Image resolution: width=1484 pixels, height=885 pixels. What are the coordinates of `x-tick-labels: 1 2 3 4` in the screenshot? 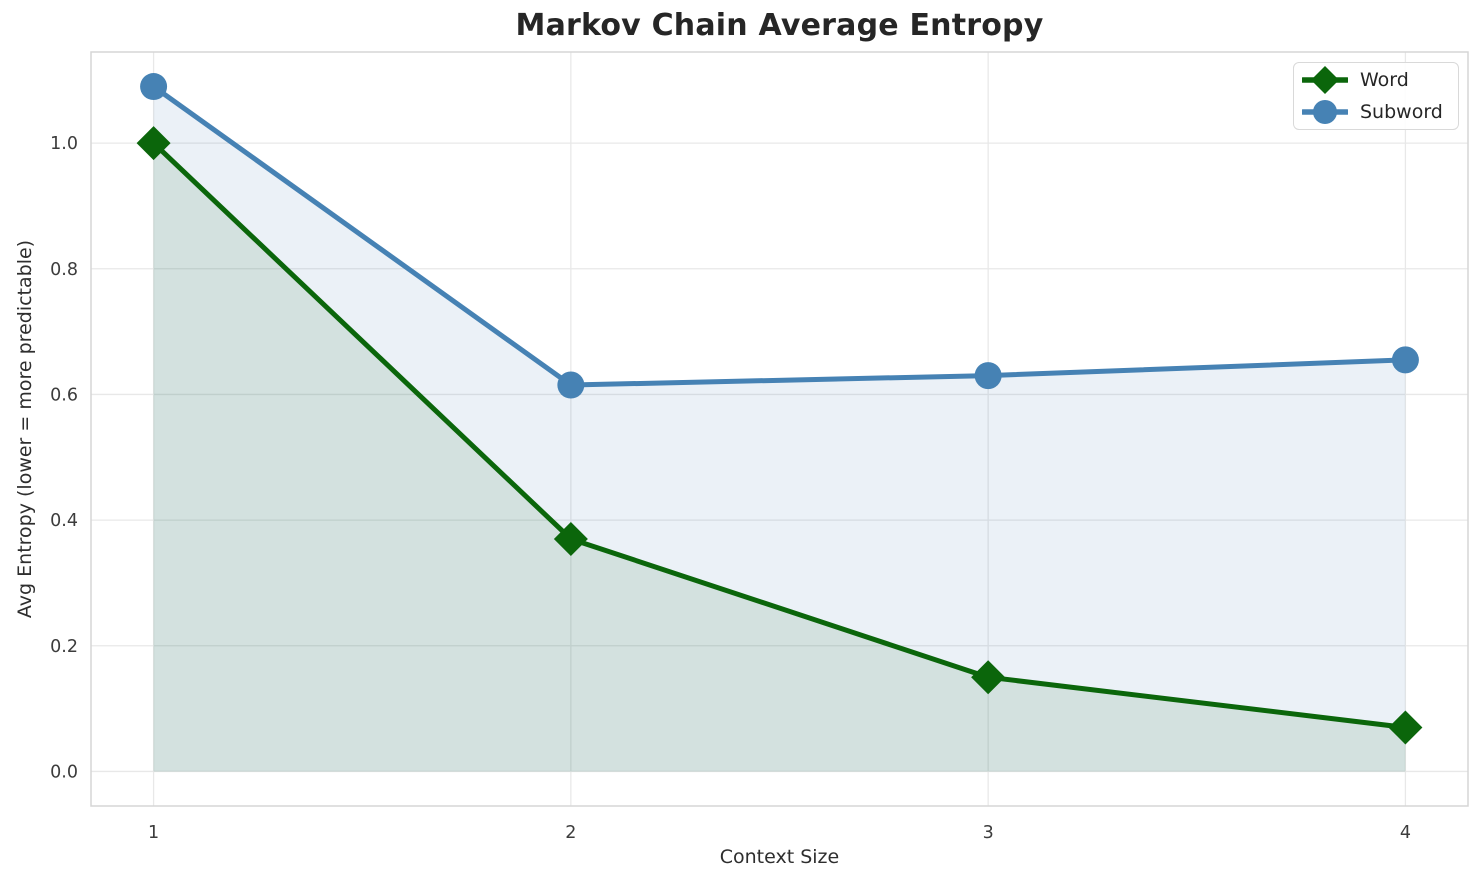 It's located at (779, 833).